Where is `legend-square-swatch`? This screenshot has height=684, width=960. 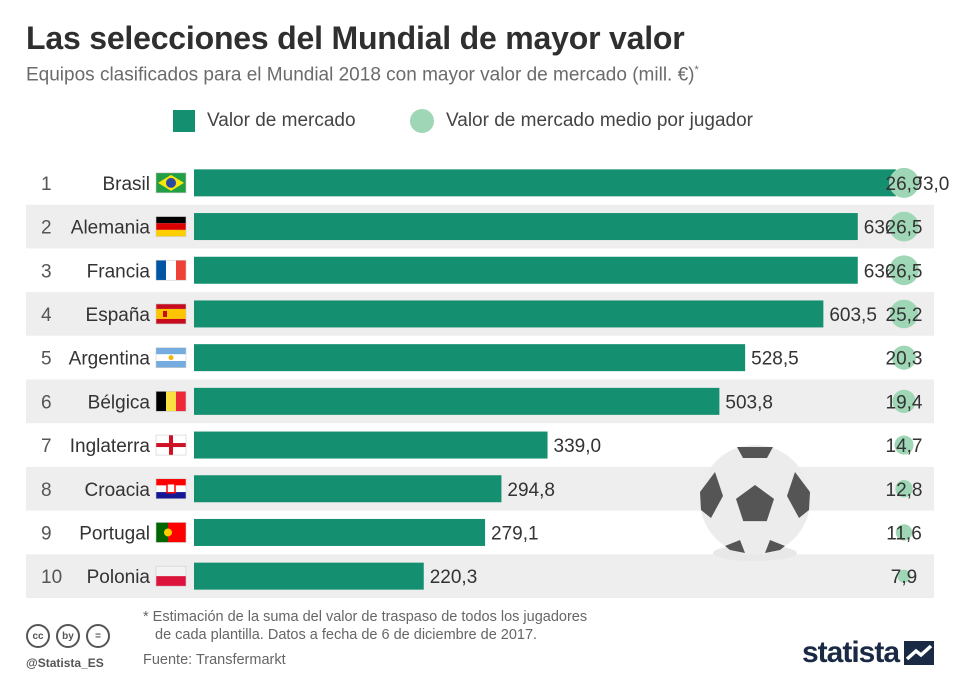
legend-square-swatch is located at coordinates (184, 121).